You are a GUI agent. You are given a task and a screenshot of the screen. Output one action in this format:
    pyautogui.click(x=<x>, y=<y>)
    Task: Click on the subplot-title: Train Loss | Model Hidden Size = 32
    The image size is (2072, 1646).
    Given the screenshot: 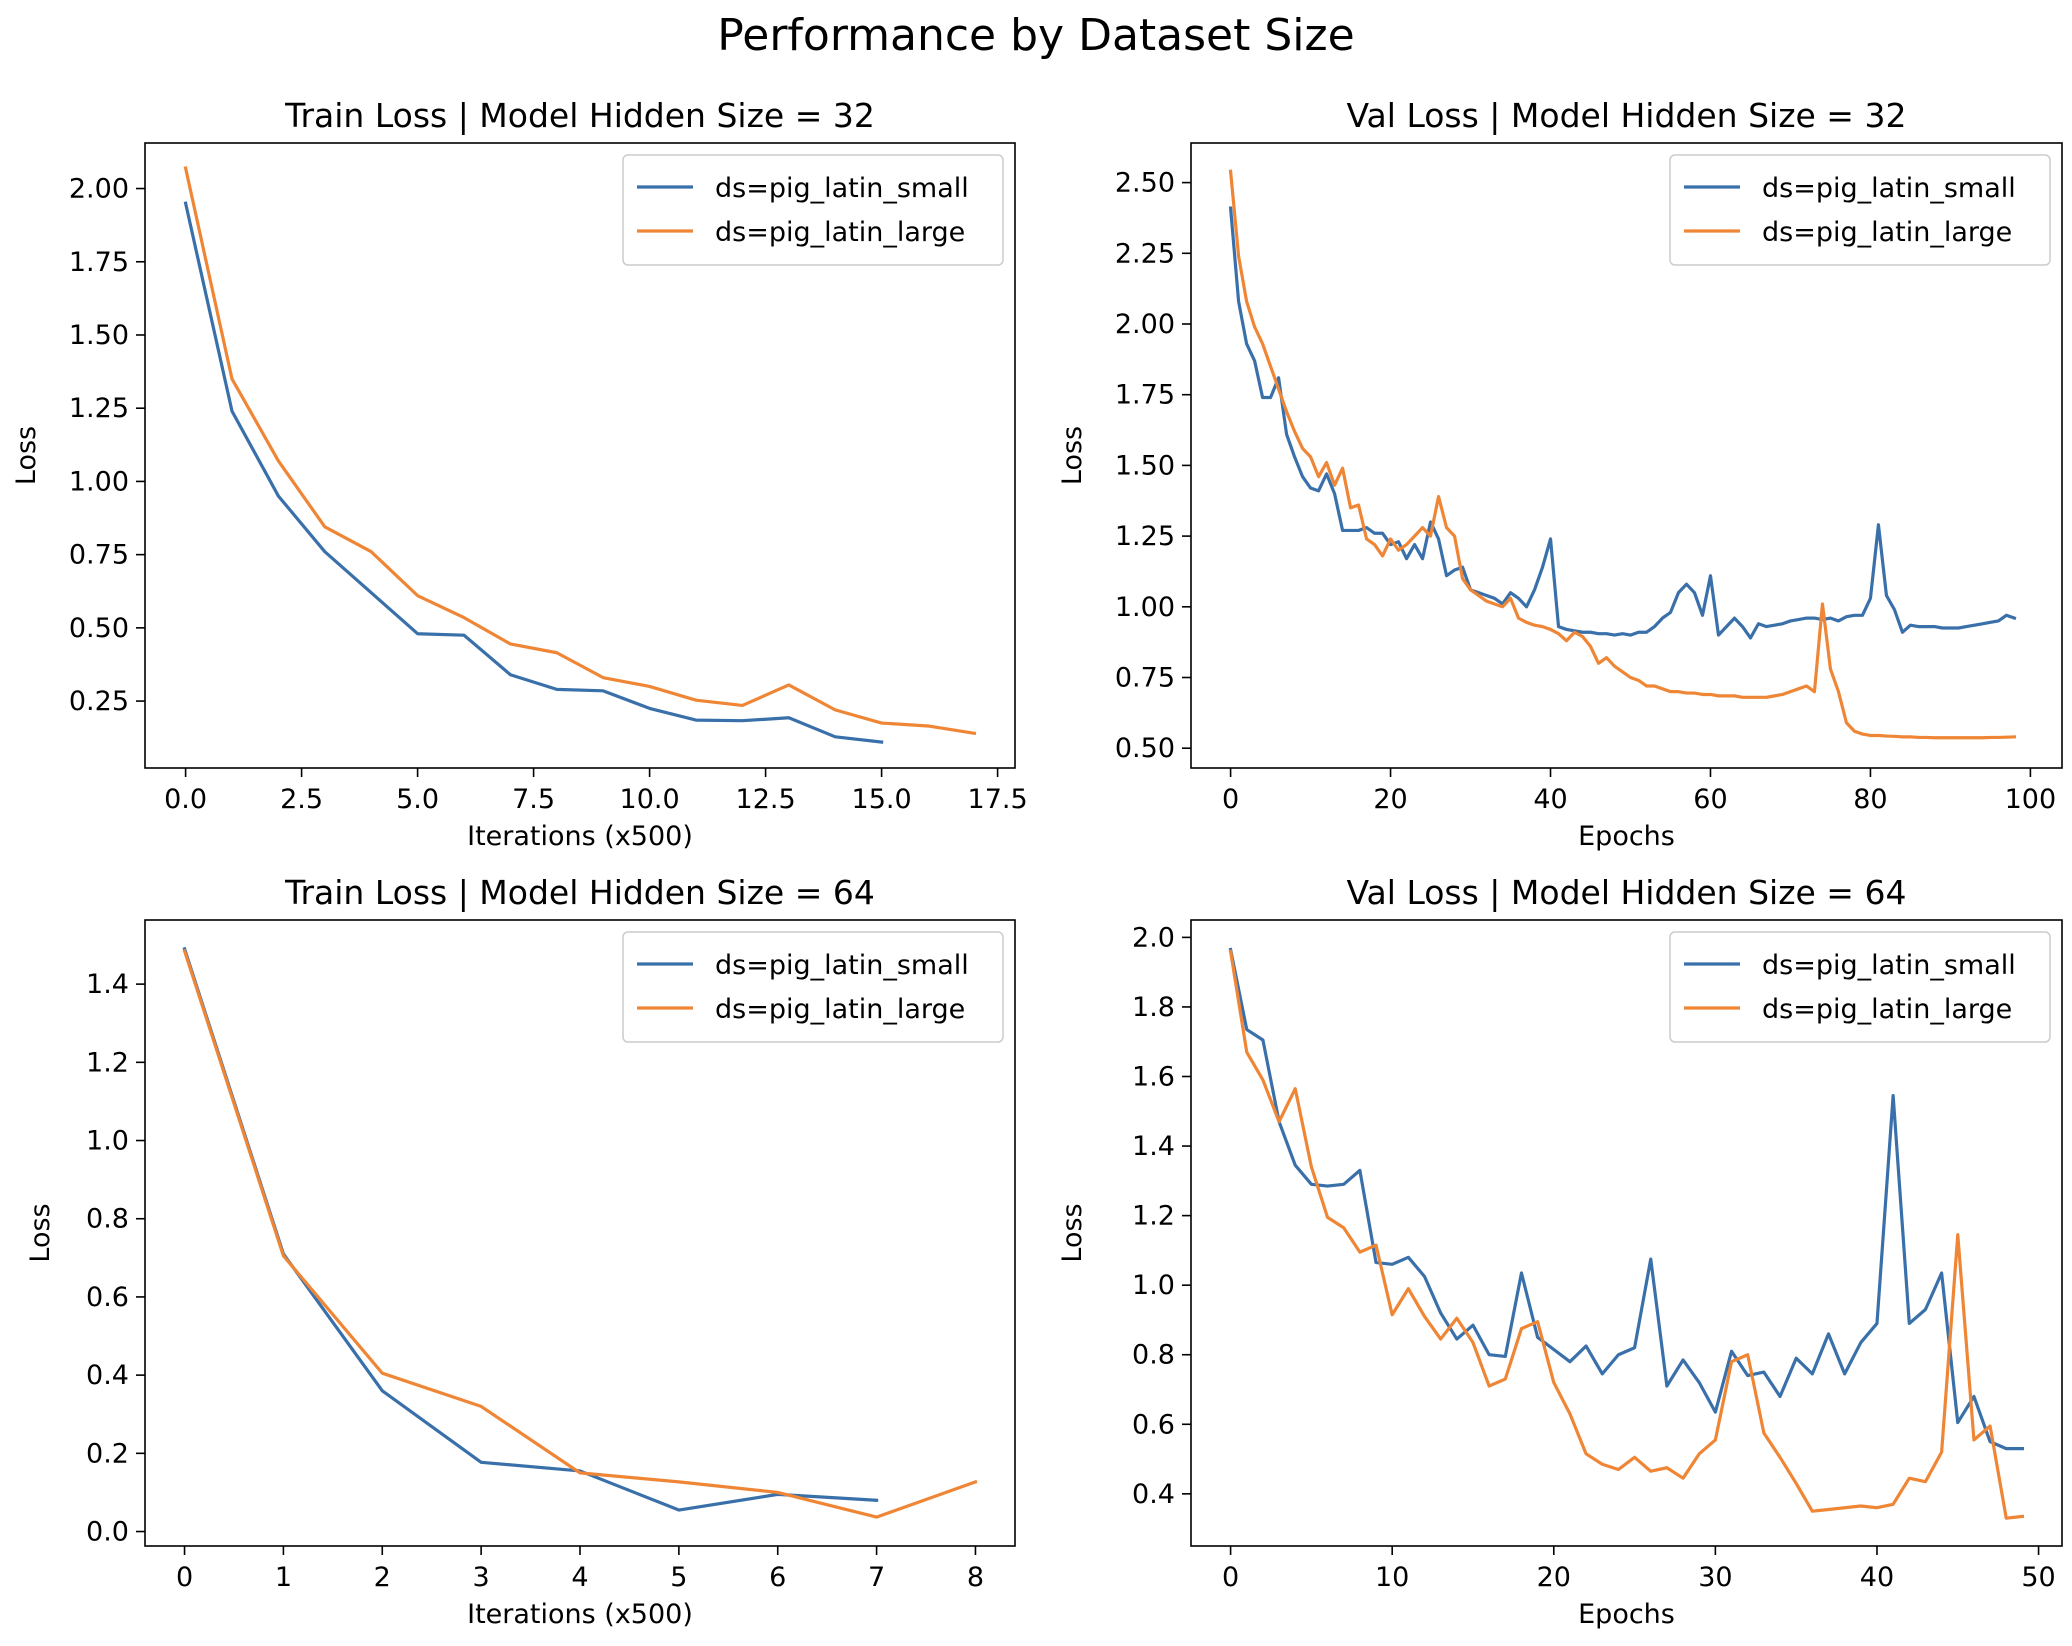 What is the action you would take?
    pyautogui.click(x=579, y=115)
    